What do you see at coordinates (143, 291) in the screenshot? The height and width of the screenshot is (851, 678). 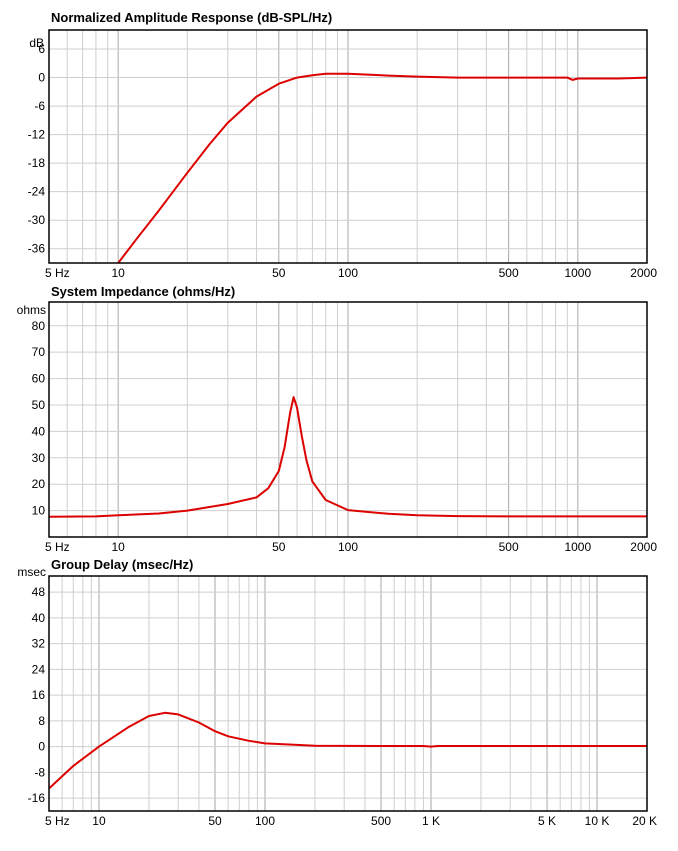 I see `chart-title: System Impedance (ohms/Hz)` at bounding box center [143, 291].